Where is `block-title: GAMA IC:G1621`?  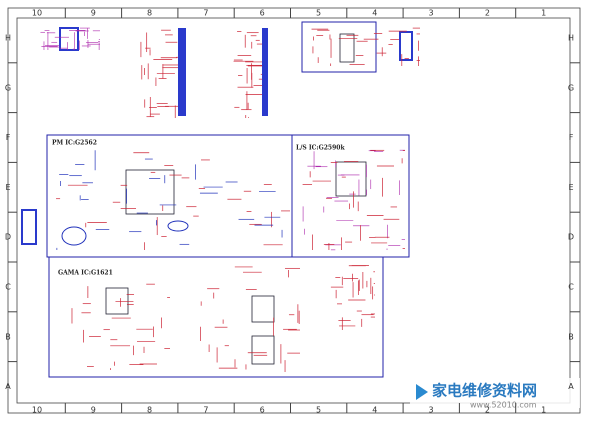
block-title: GAMA IC:G1621 is located at coordinates (85, 273).